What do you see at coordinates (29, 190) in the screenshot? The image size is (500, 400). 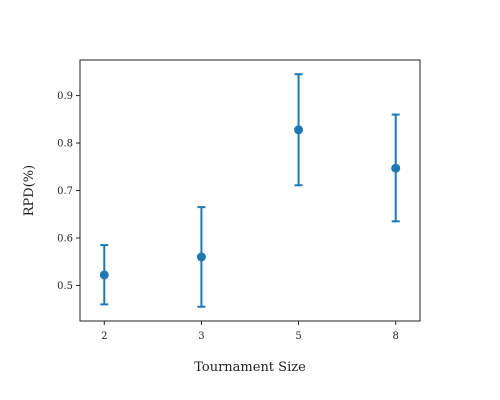 I see `y-axis-label: RPD(%)` at bounding box center [29, 190].